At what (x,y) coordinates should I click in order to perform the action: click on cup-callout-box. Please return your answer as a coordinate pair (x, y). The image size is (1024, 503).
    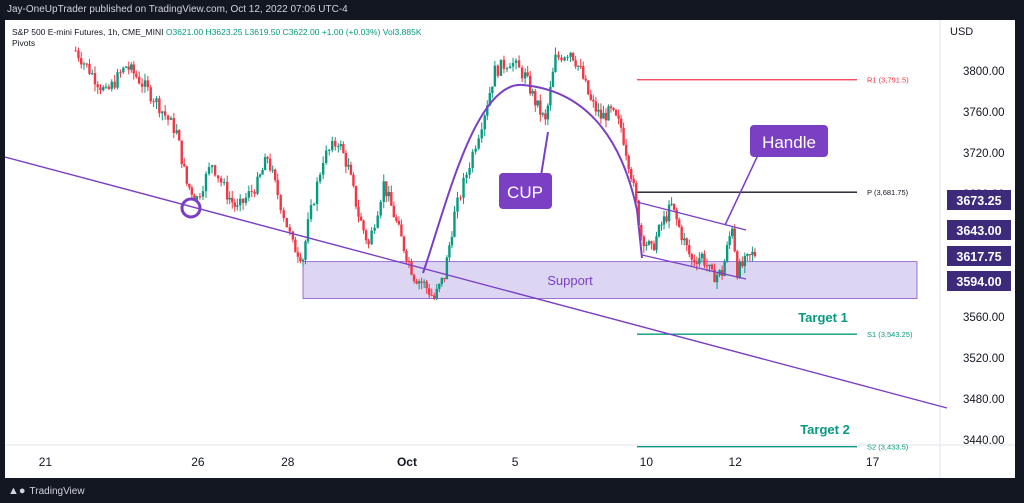
    Looking at the image, I should click on (525, 191).